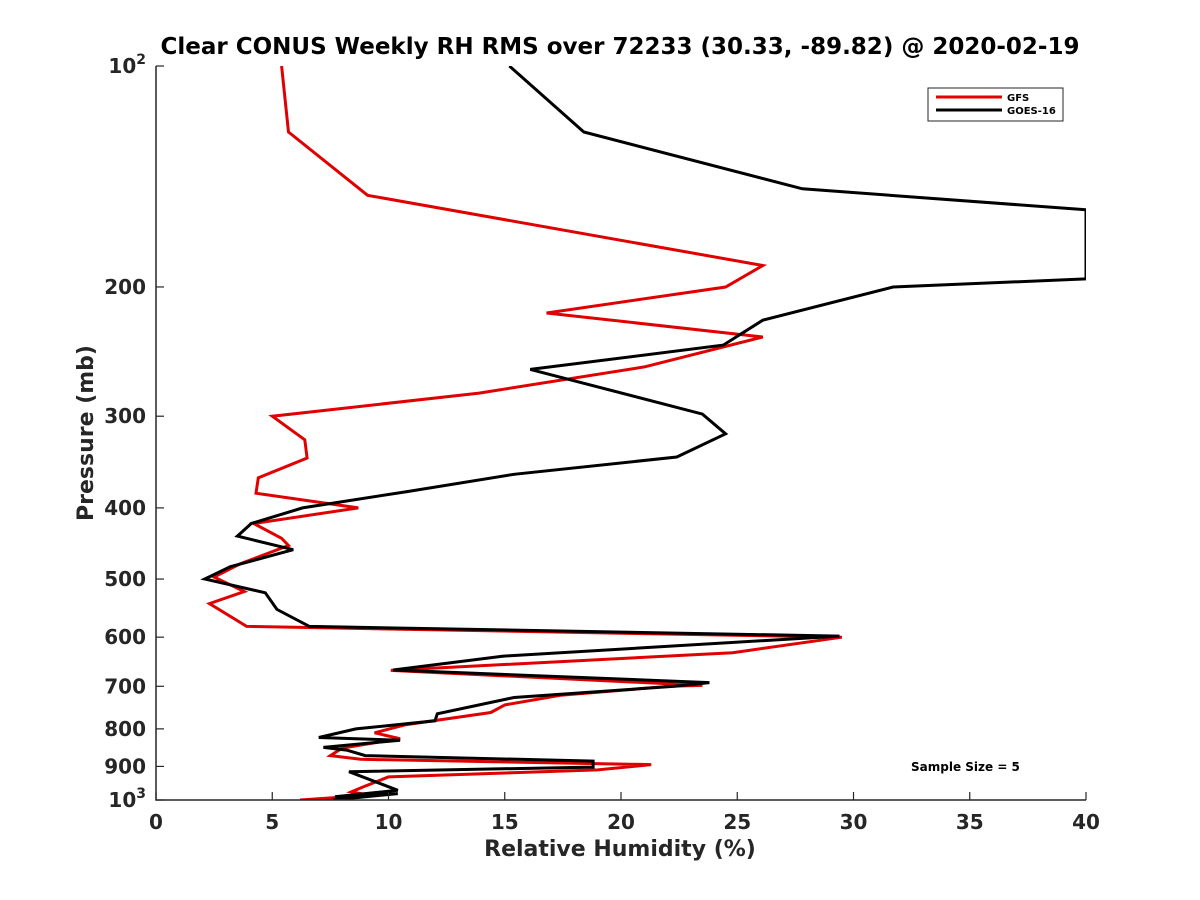 The width and height of the screenshot is (1200, 900). I want to click on x-tick-label: 15, so click(505, 822).